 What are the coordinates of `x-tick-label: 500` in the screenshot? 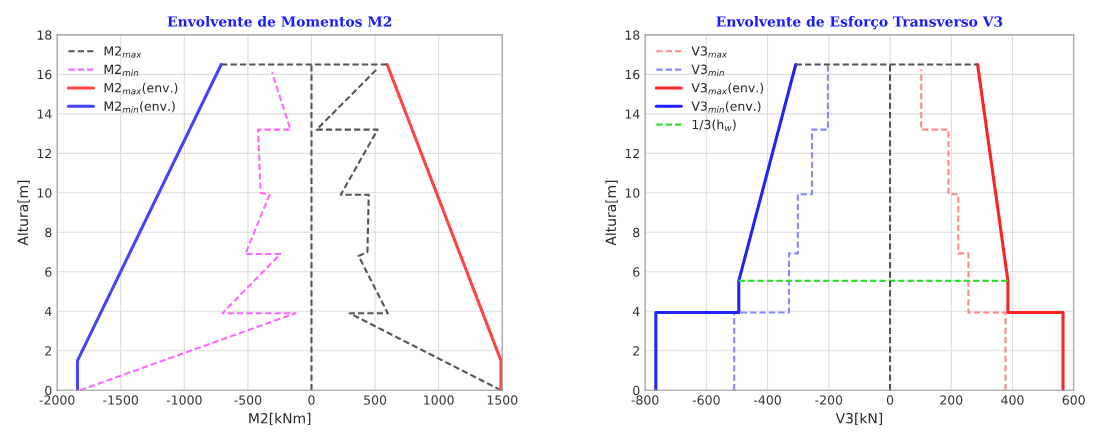 It's located at (375, 400).